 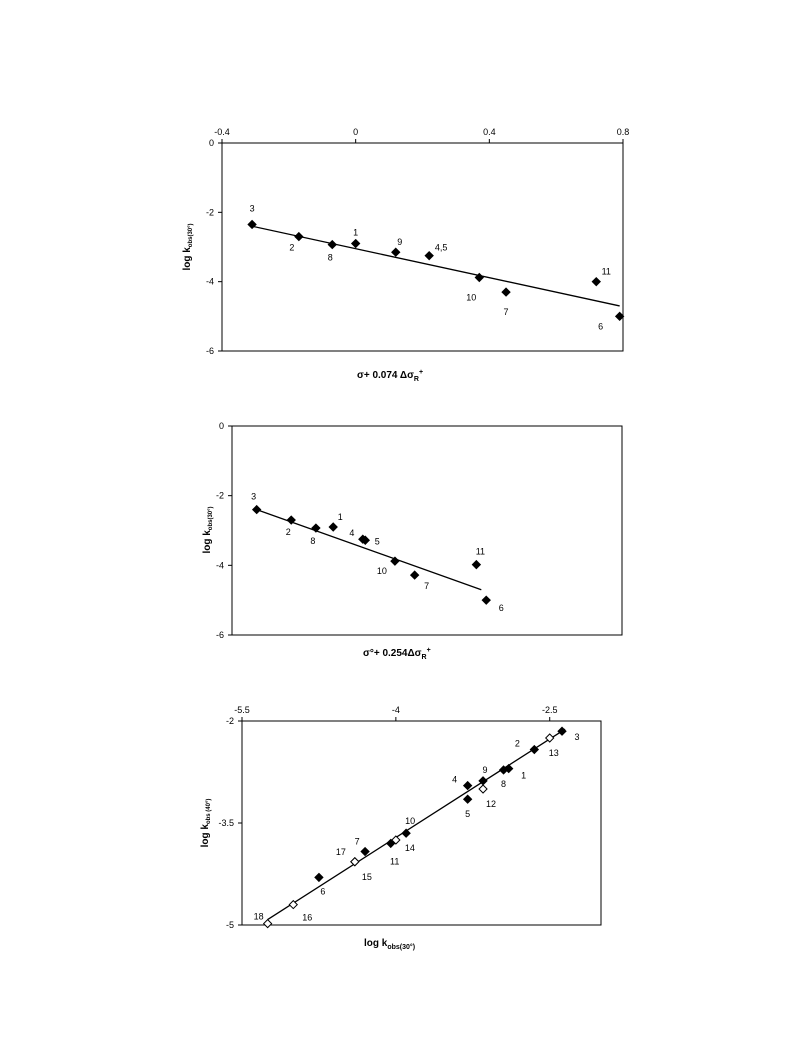 What do you see at coordinates (550, 710) in the screenshot?
I see `x-tick-label: -2.5` at bounding box center [550, 710].